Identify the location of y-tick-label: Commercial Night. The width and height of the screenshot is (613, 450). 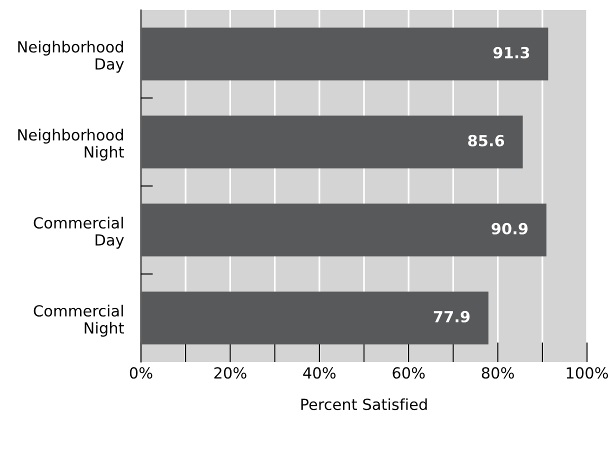
(79, 320).